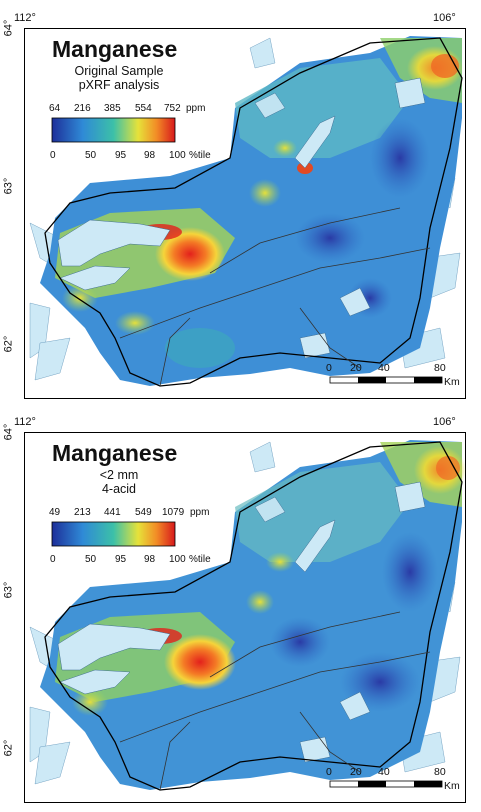 The height and width of the screenshot is (812, 481). Describe the element at coordinates (55, 108) in the screenshot. I see `legend-value: 64` at that location.